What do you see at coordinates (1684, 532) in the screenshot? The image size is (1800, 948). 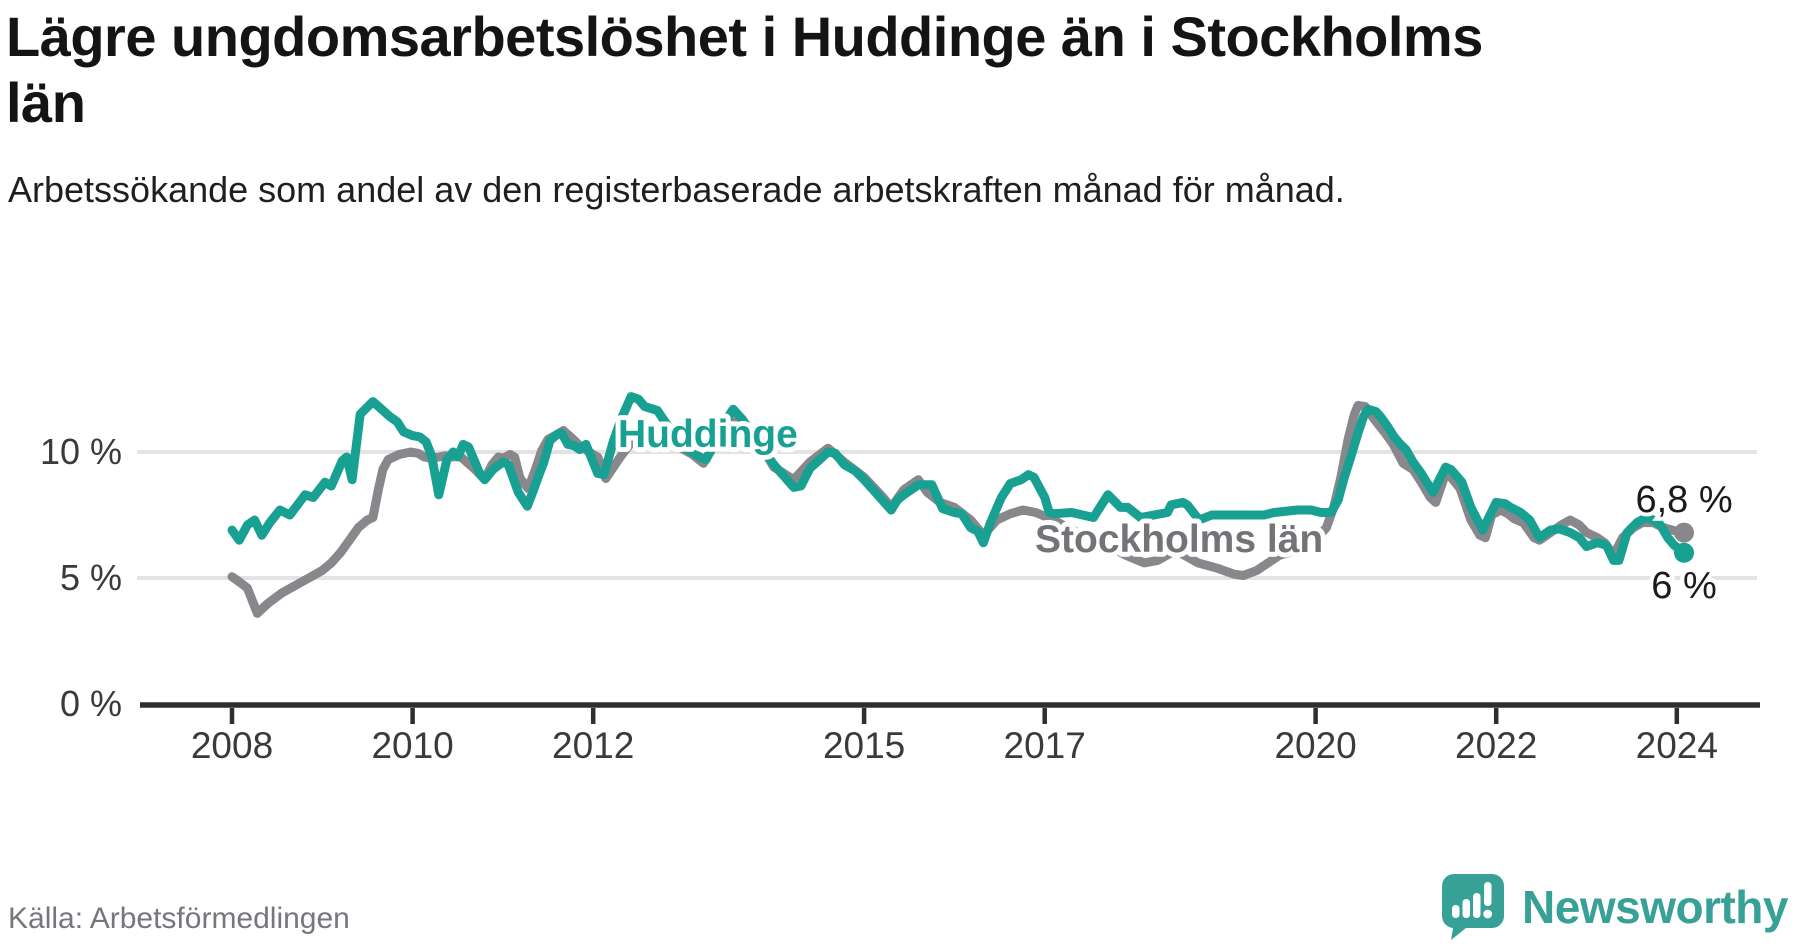 I see `end-dot-stockholms-lan` at bounding box center [1684, 532].